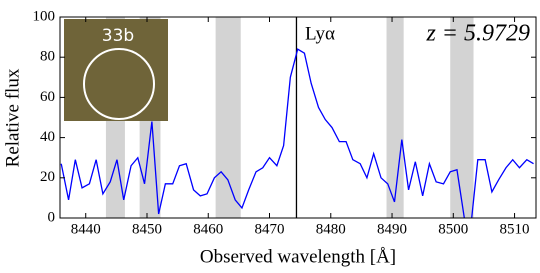  I want to click on inset: 33b, so click(116, 70).